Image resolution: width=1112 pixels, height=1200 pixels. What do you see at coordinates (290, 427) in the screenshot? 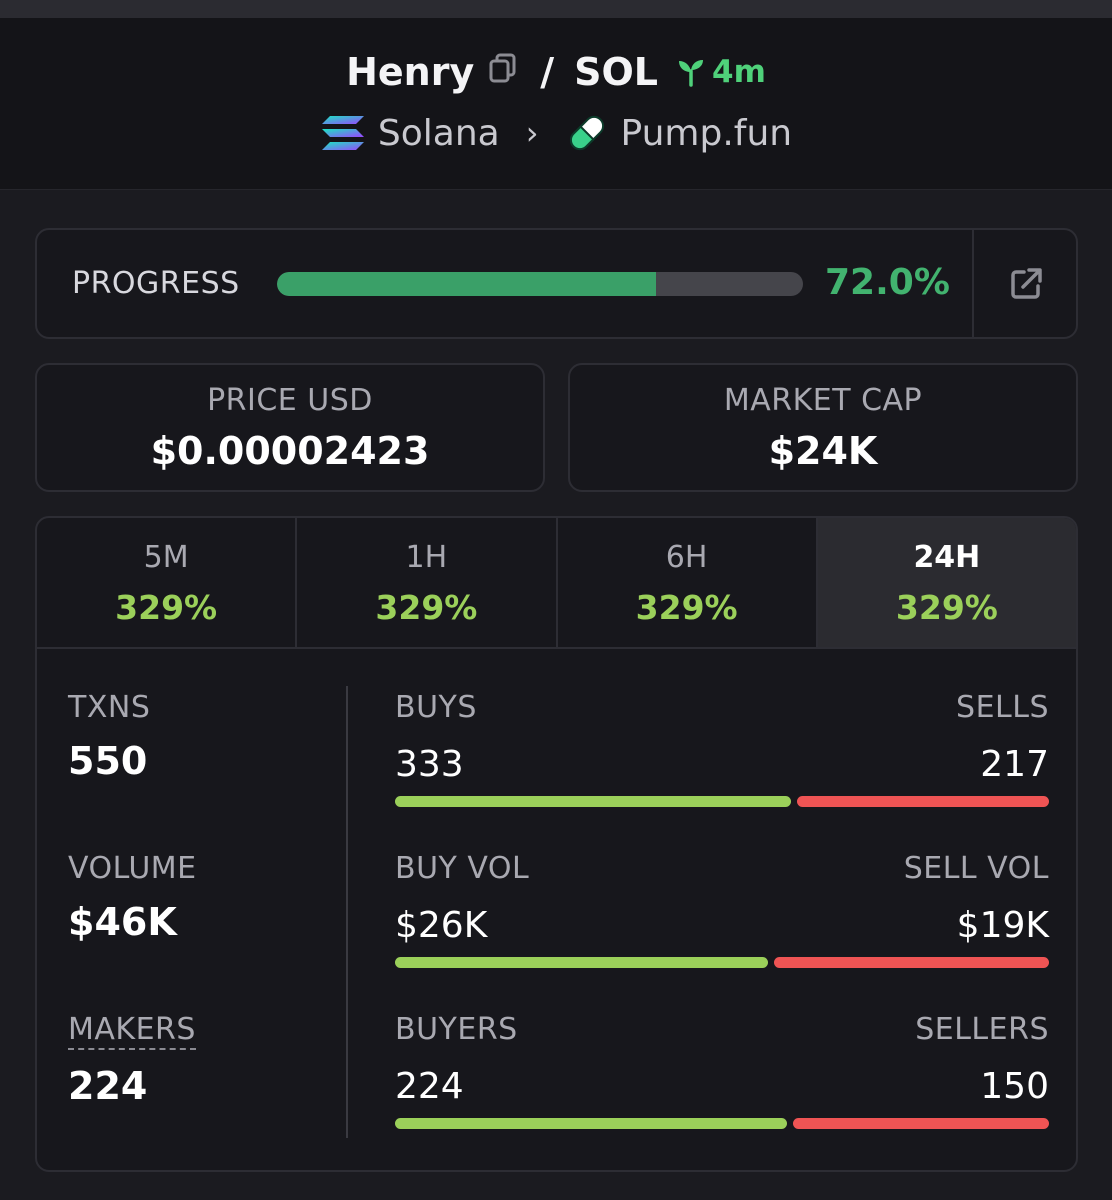
I see `price-usd-card: PRICE USD $0.00002423` at bounding box center [290, 427].